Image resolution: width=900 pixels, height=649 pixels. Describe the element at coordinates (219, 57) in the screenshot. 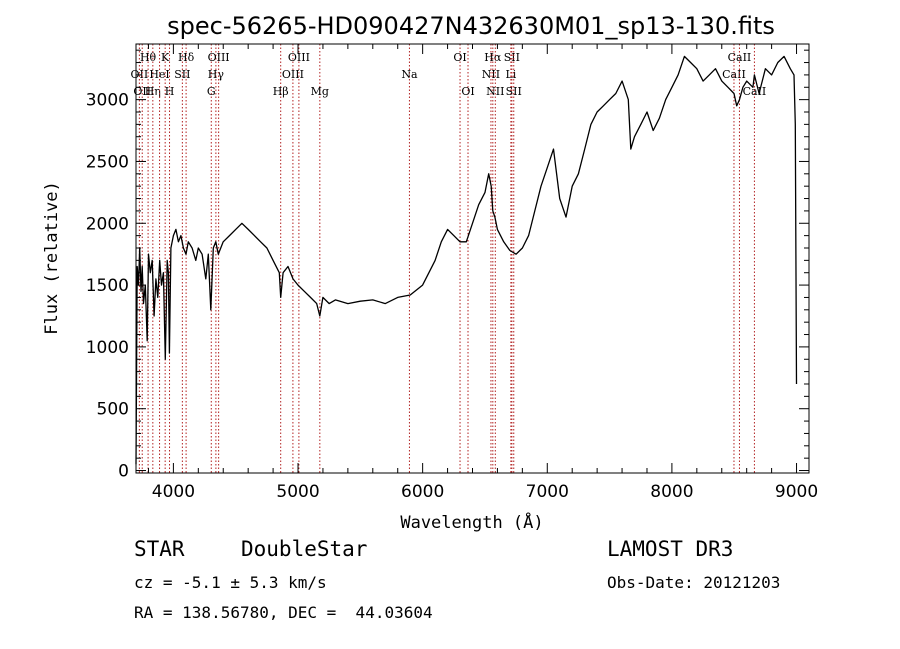

I see `line-marker-label-11: OIII` at that location.